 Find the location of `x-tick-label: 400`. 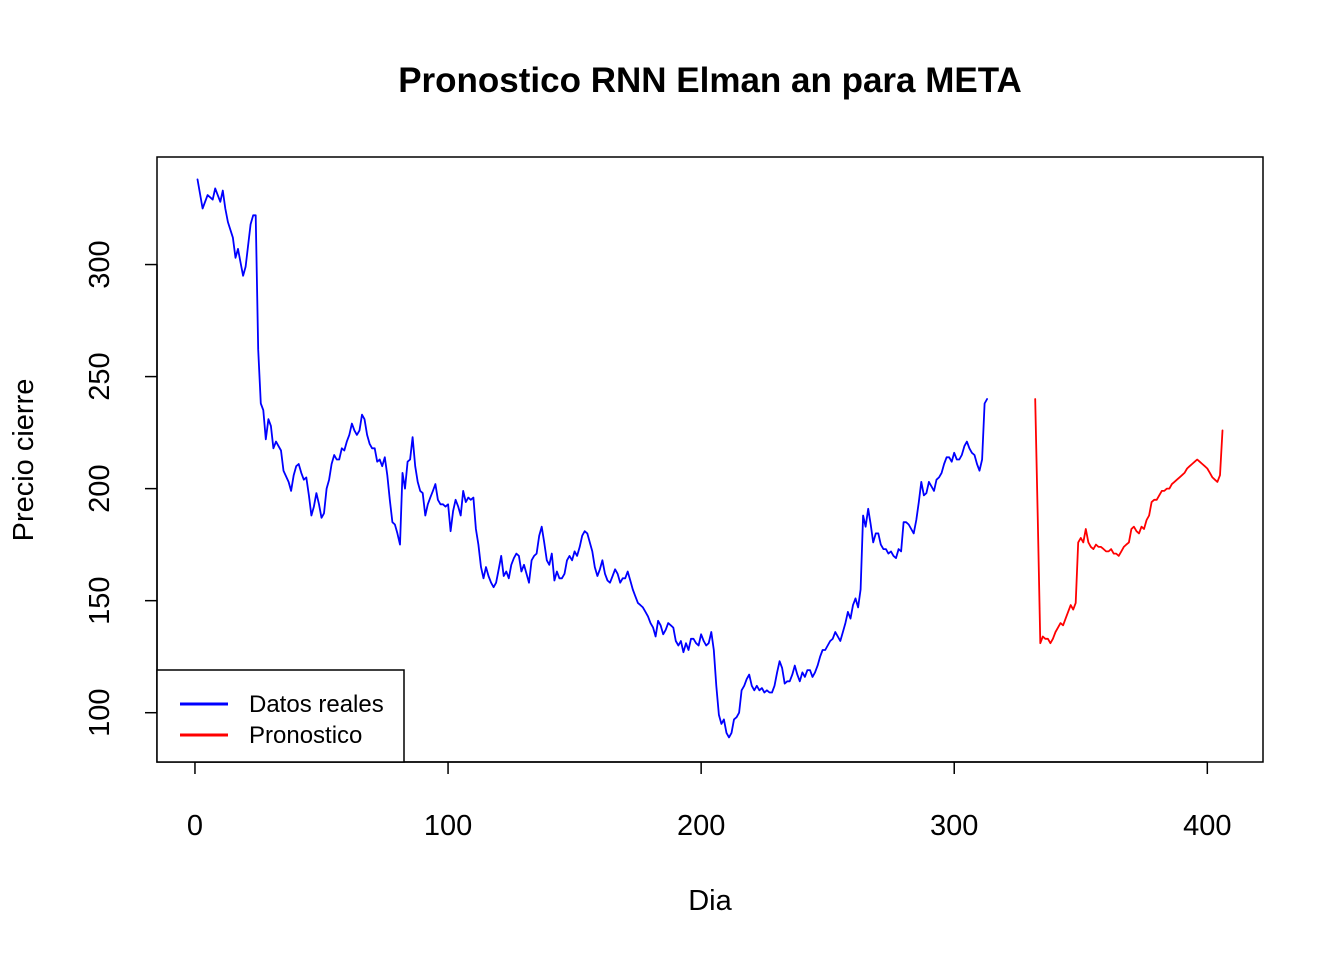

x-tick-label: 400 is located at coordinates (1207, 826).